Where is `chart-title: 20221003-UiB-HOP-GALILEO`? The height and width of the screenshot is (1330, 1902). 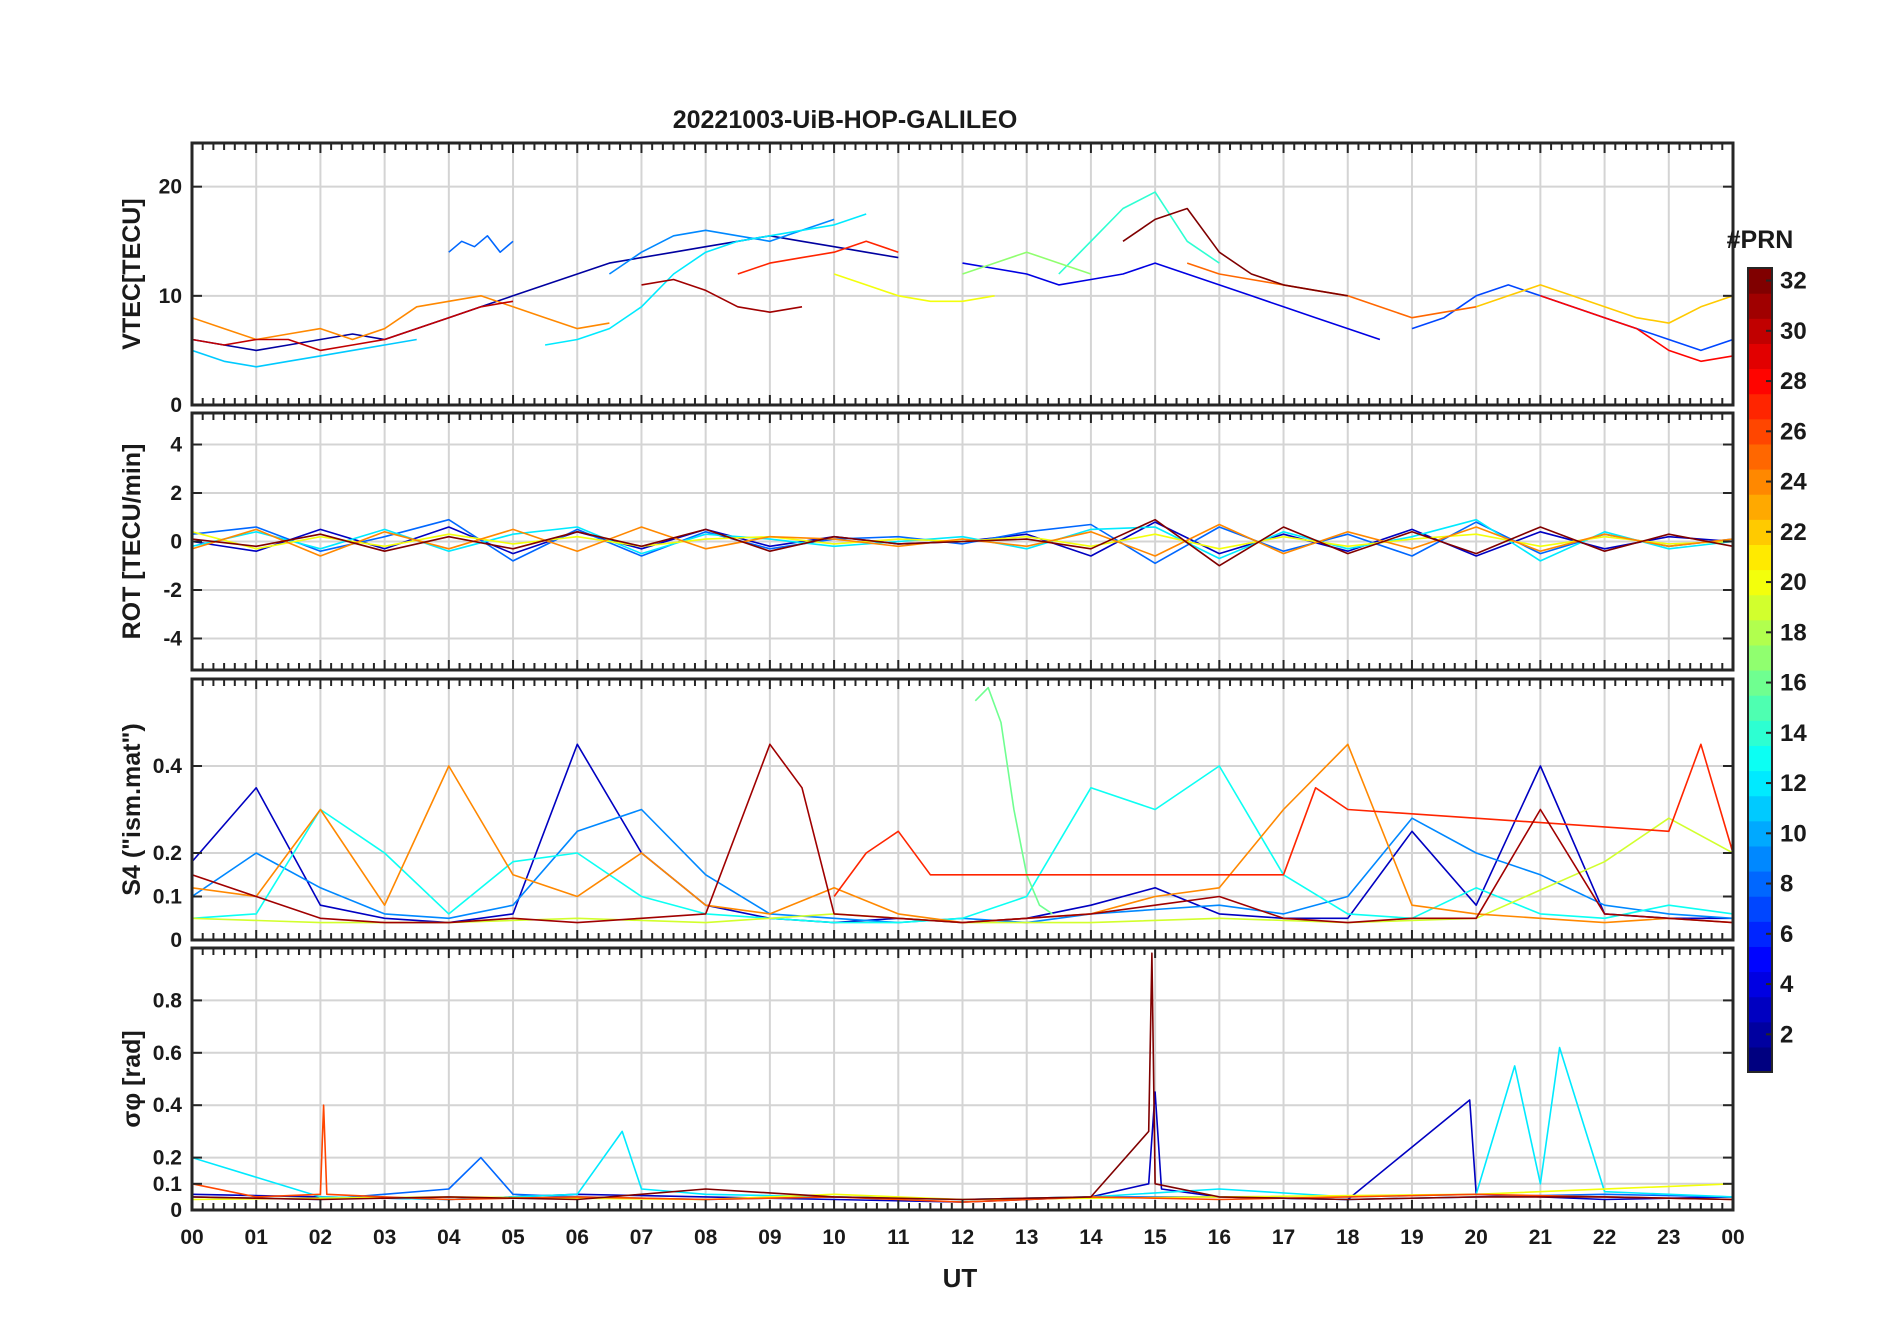 chart-title: 20221003-UiB-HOP-GALILEO is located at coordinates (845, 120).